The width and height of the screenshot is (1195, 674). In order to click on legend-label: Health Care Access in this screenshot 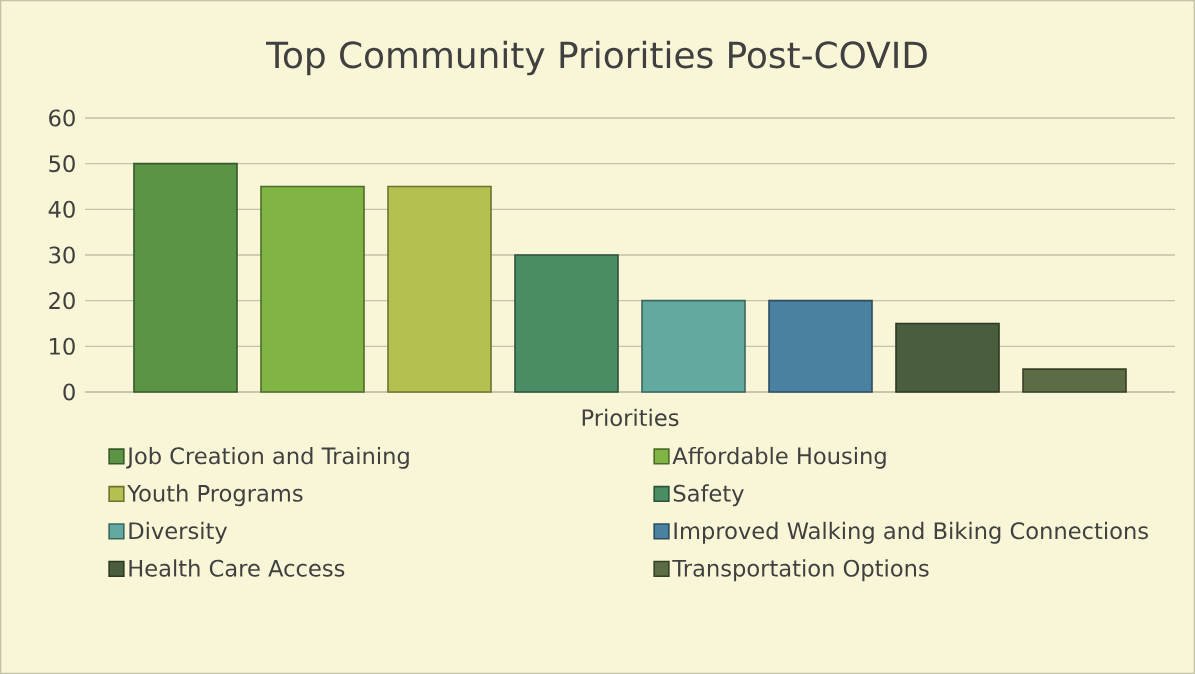, I will do `click(237, 568)`.